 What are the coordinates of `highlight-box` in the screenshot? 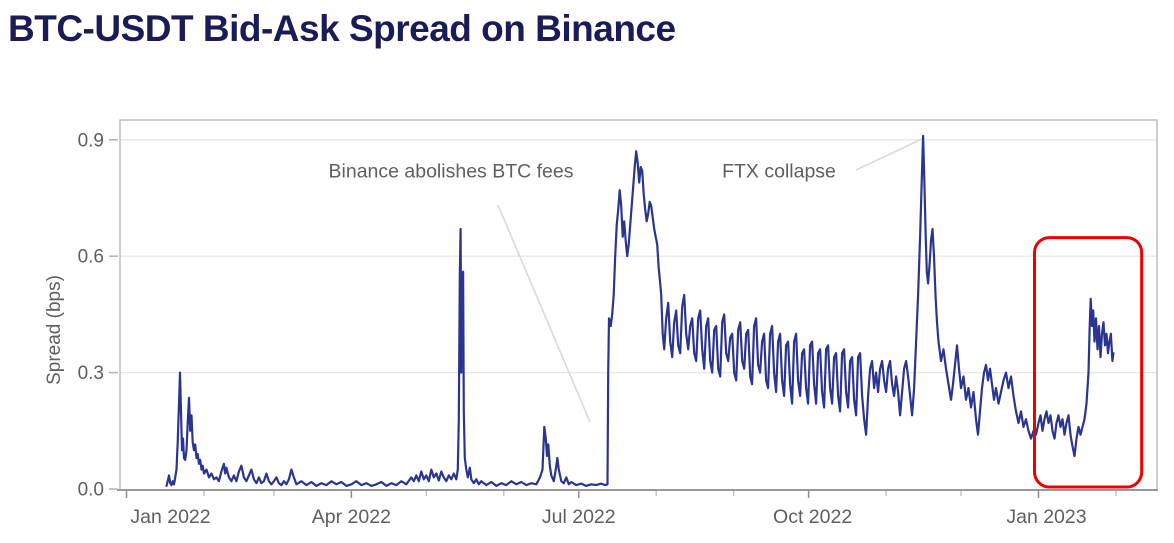 It's located at (1088, 362).